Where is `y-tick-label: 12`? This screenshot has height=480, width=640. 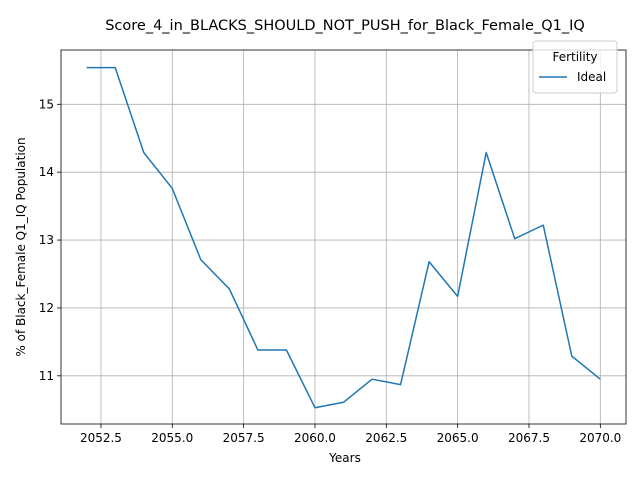 y-tick-label: 12 is located at coordinates (46, 308).